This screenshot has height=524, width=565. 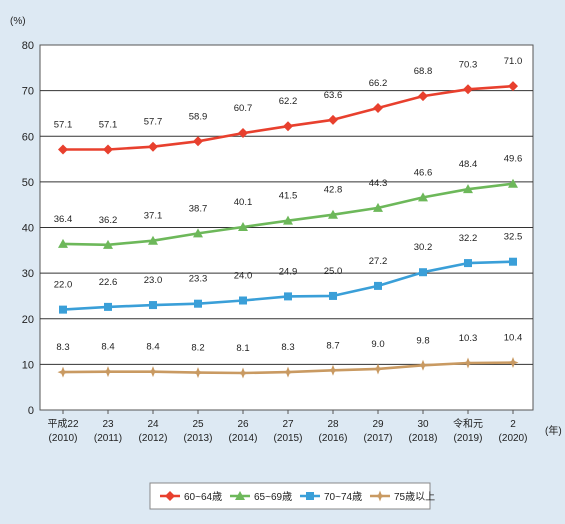 What do you see at coordinates (243, 276) in the screenshot?
I see `data-label: 24.0` at bounding box center [243, 276].